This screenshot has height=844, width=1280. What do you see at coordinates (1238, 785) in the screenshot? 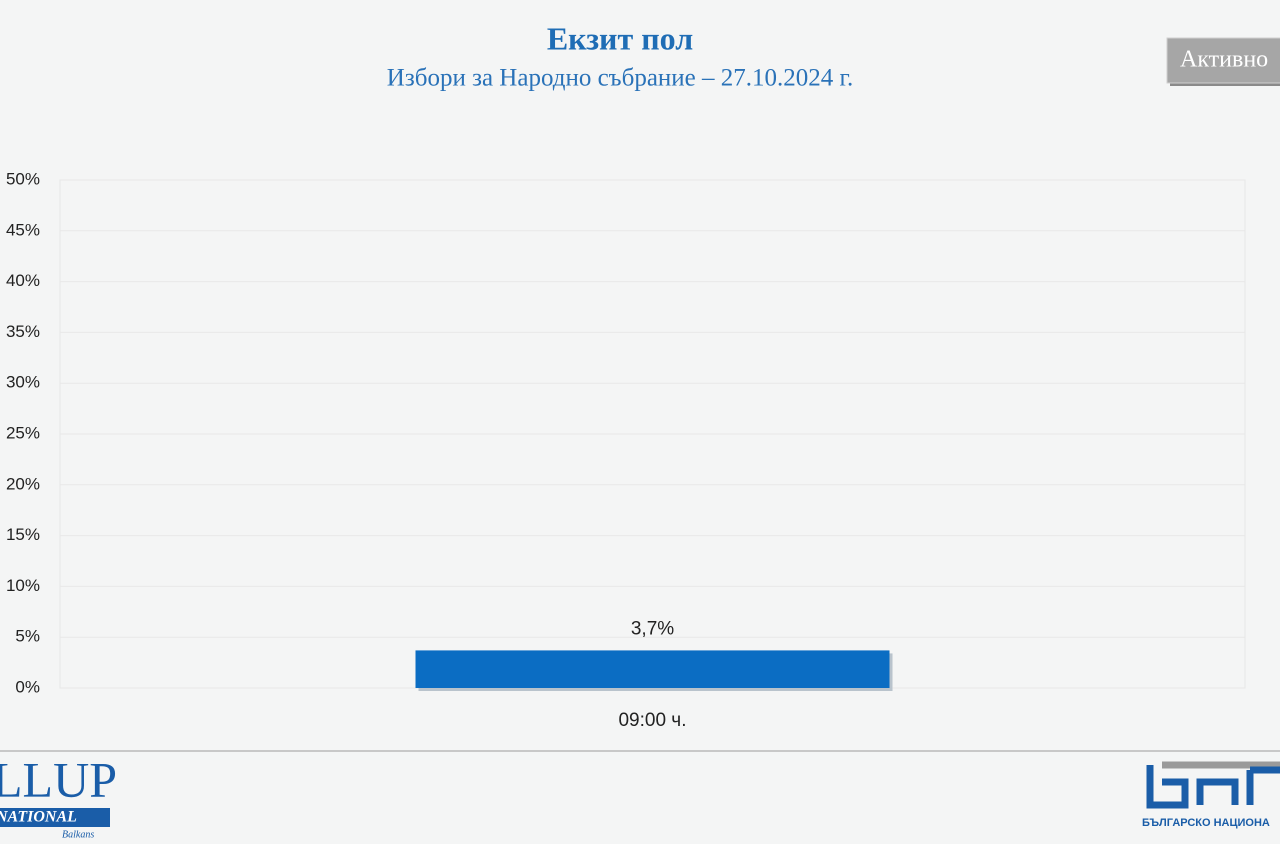
I see `bnt-mark2` at bounding box center [1238, 785].